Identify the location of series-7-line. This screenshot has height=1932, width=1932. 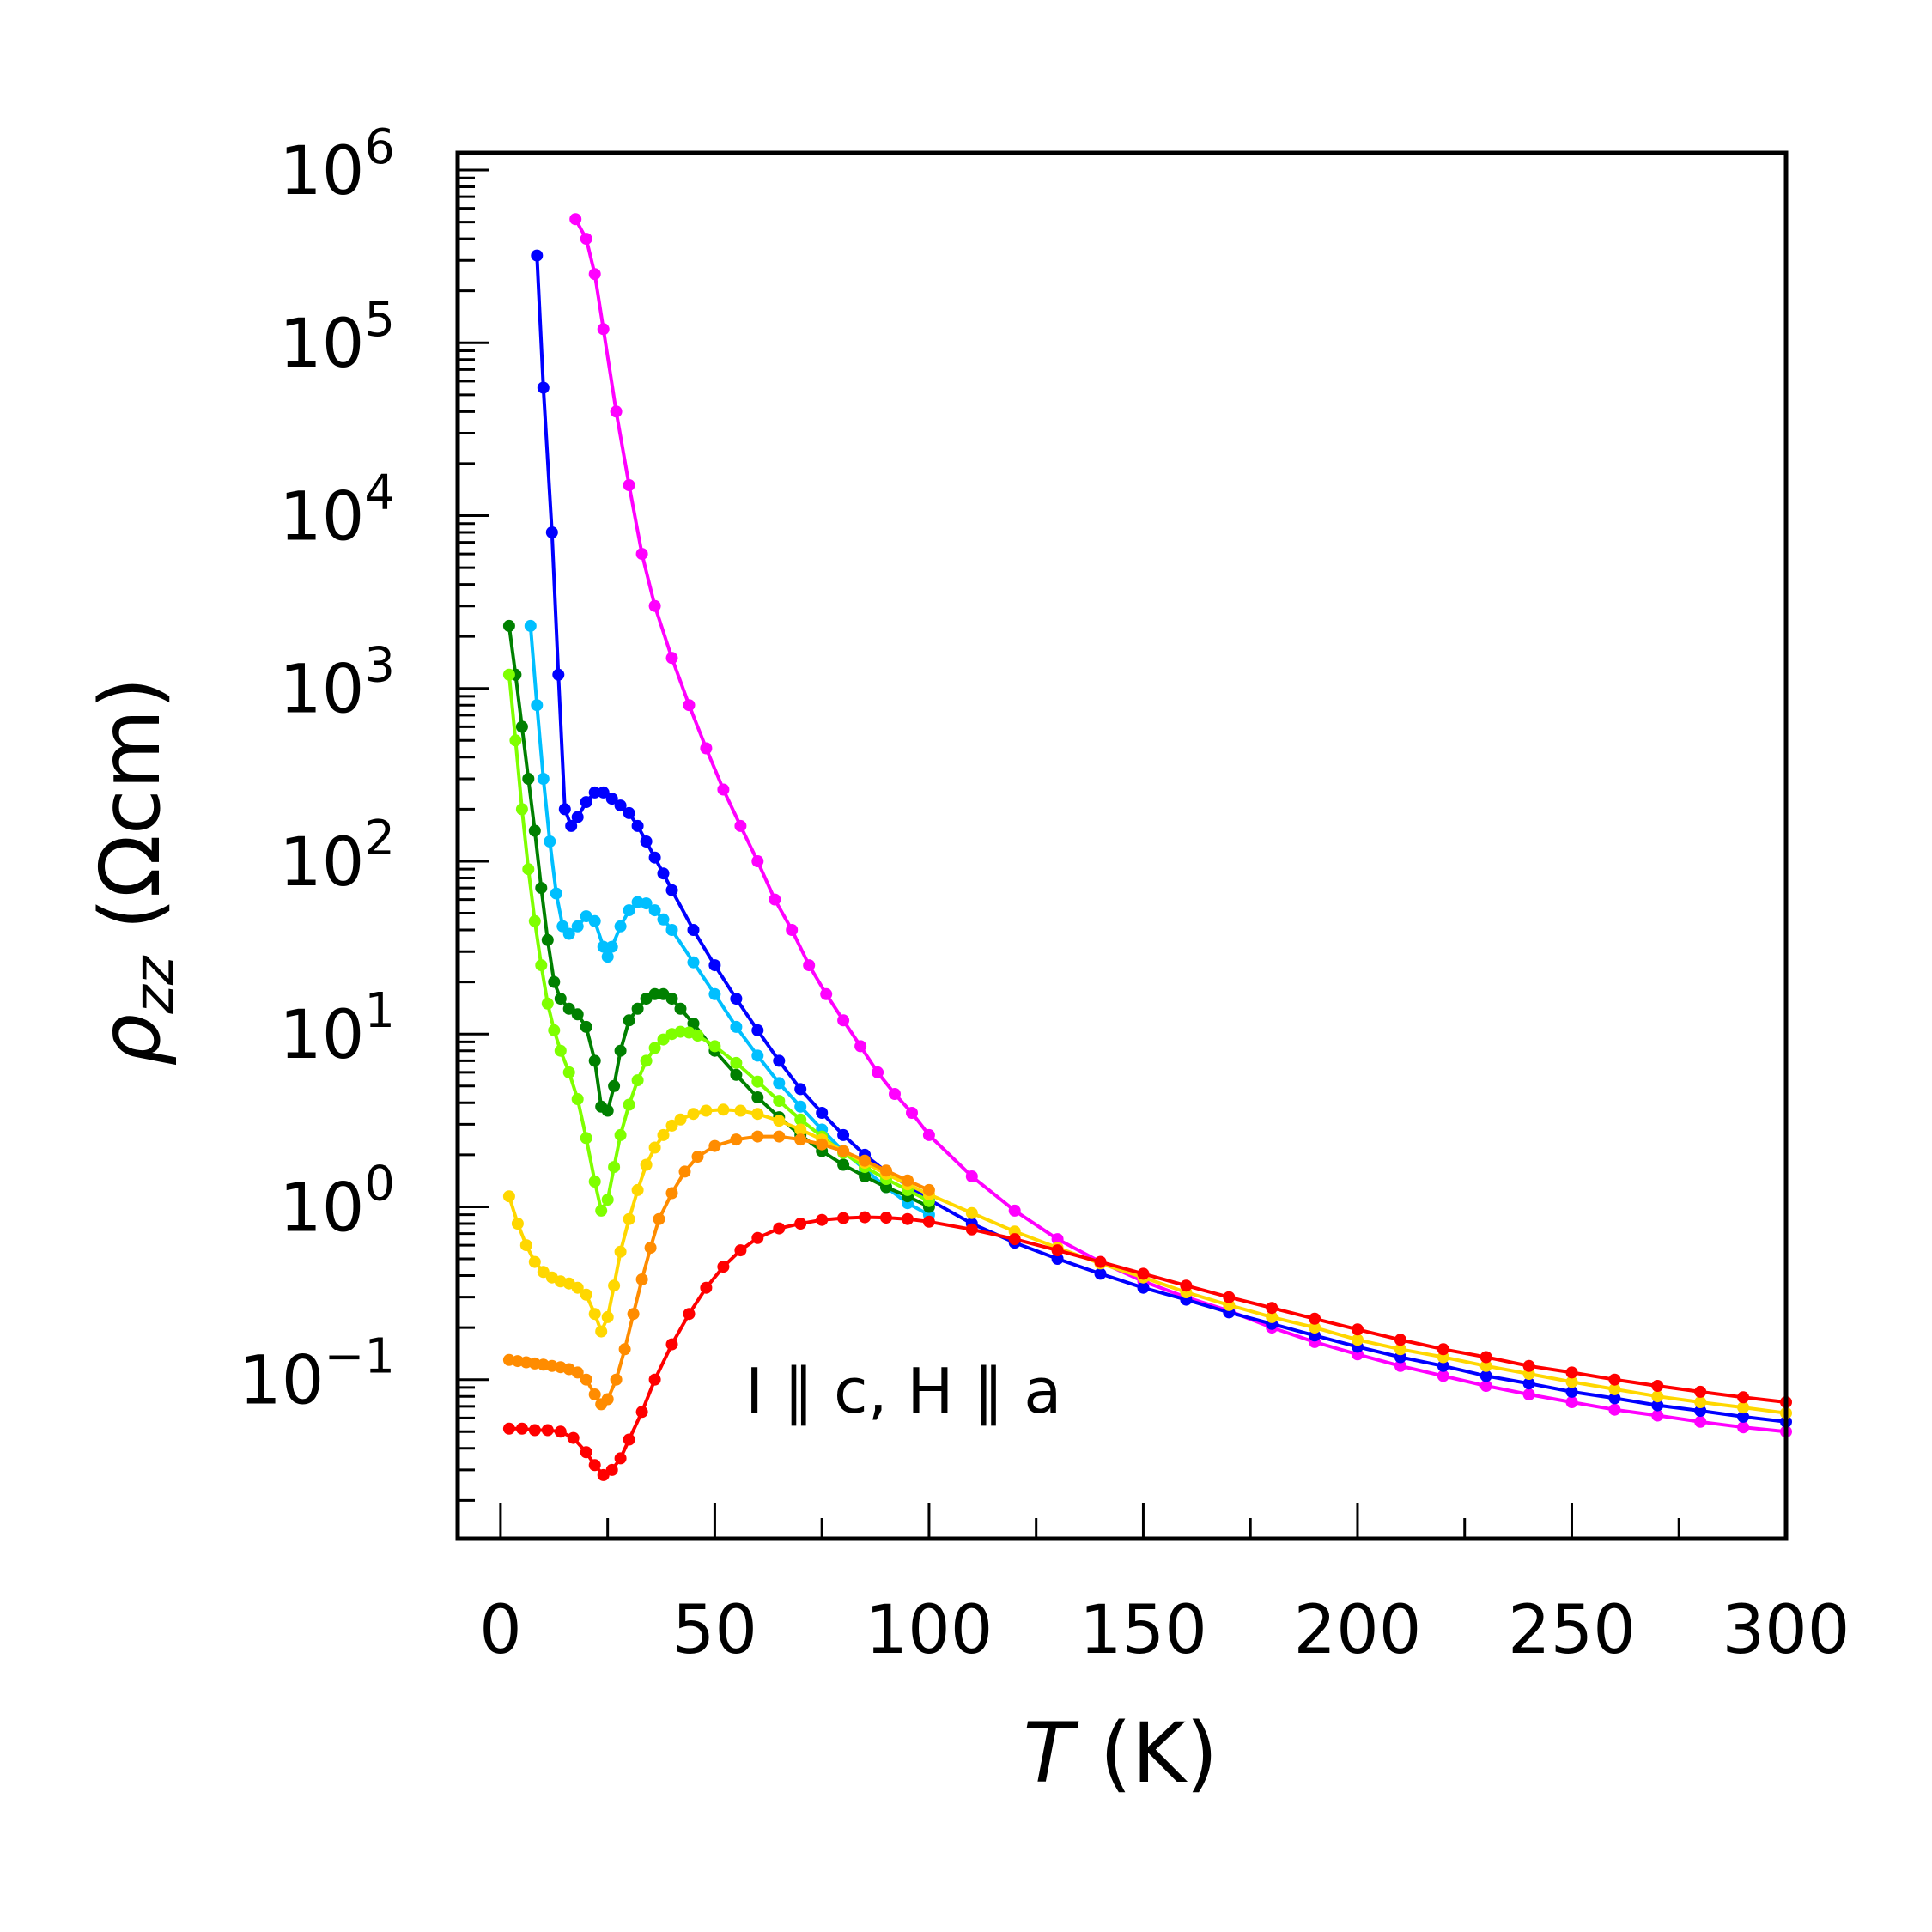
(1147, 1346).